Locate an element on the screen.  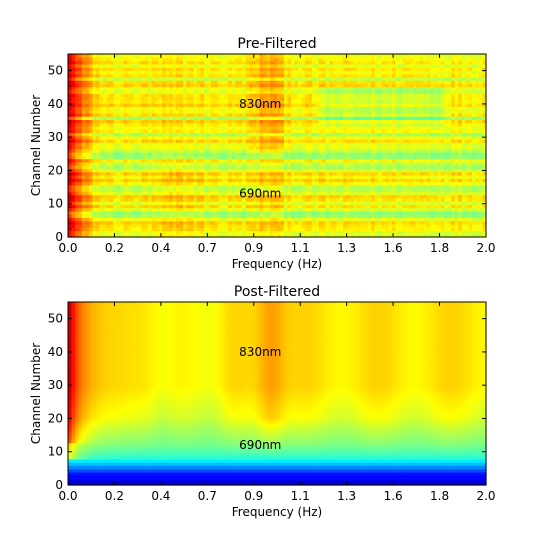
post-filtered-x-tick-label: 1.8 is located at coordinates (439, 496).